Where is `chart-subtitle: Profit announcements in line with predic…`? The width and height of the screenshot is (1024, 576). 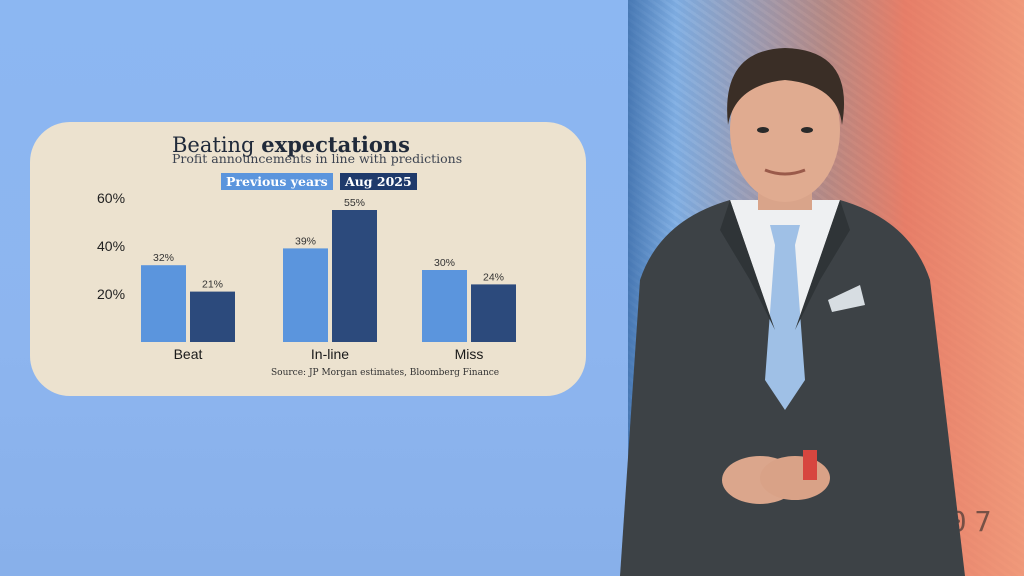
chart-subtitle: Profit announcements in line with predic… is located at coordinates (317, 158).